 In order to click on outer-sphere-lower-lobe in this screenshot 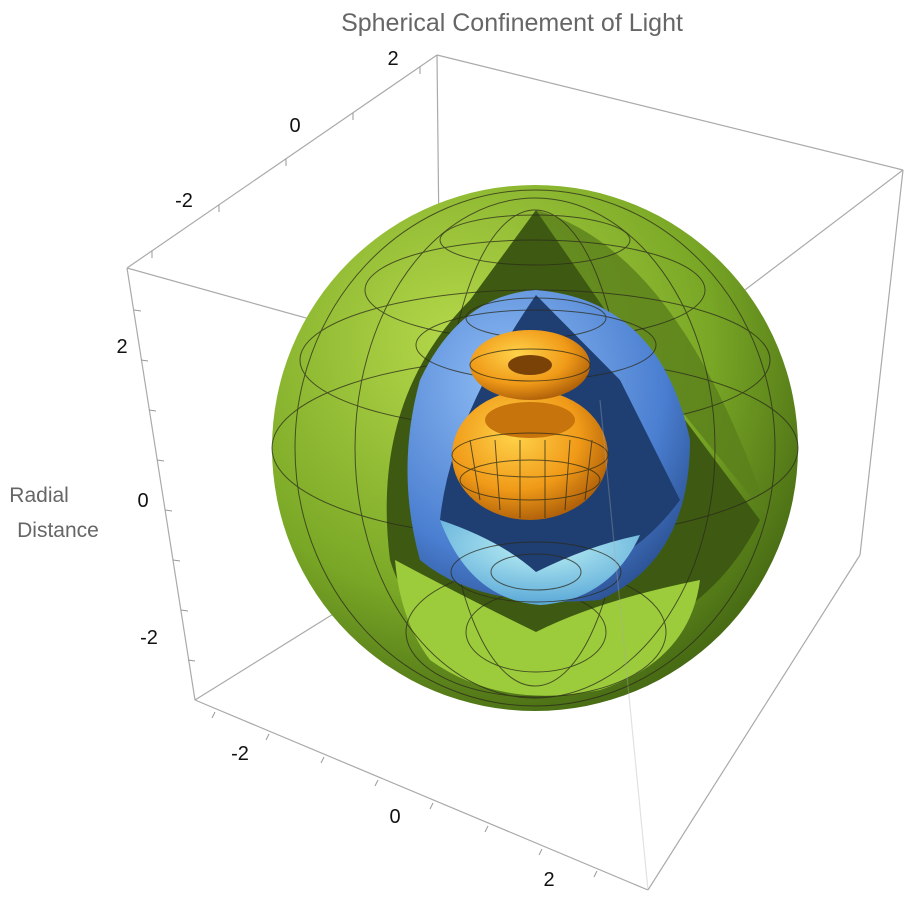, I will do `click(547, 628)`.